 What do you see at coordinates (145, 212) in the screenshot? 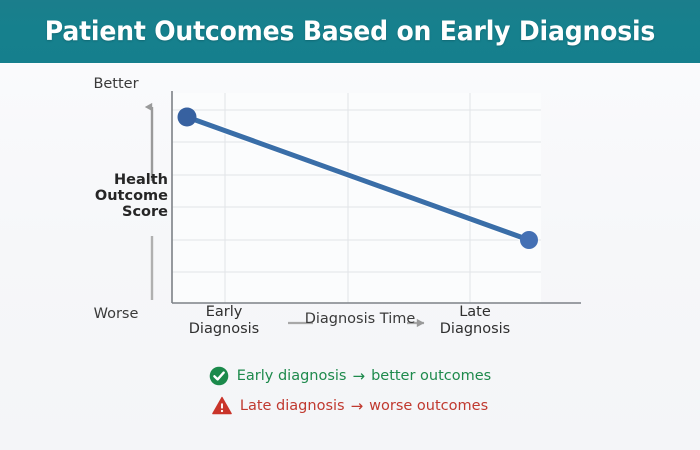
I see `y-axis-title-line-3: Score` at bounding box center [145, 212].